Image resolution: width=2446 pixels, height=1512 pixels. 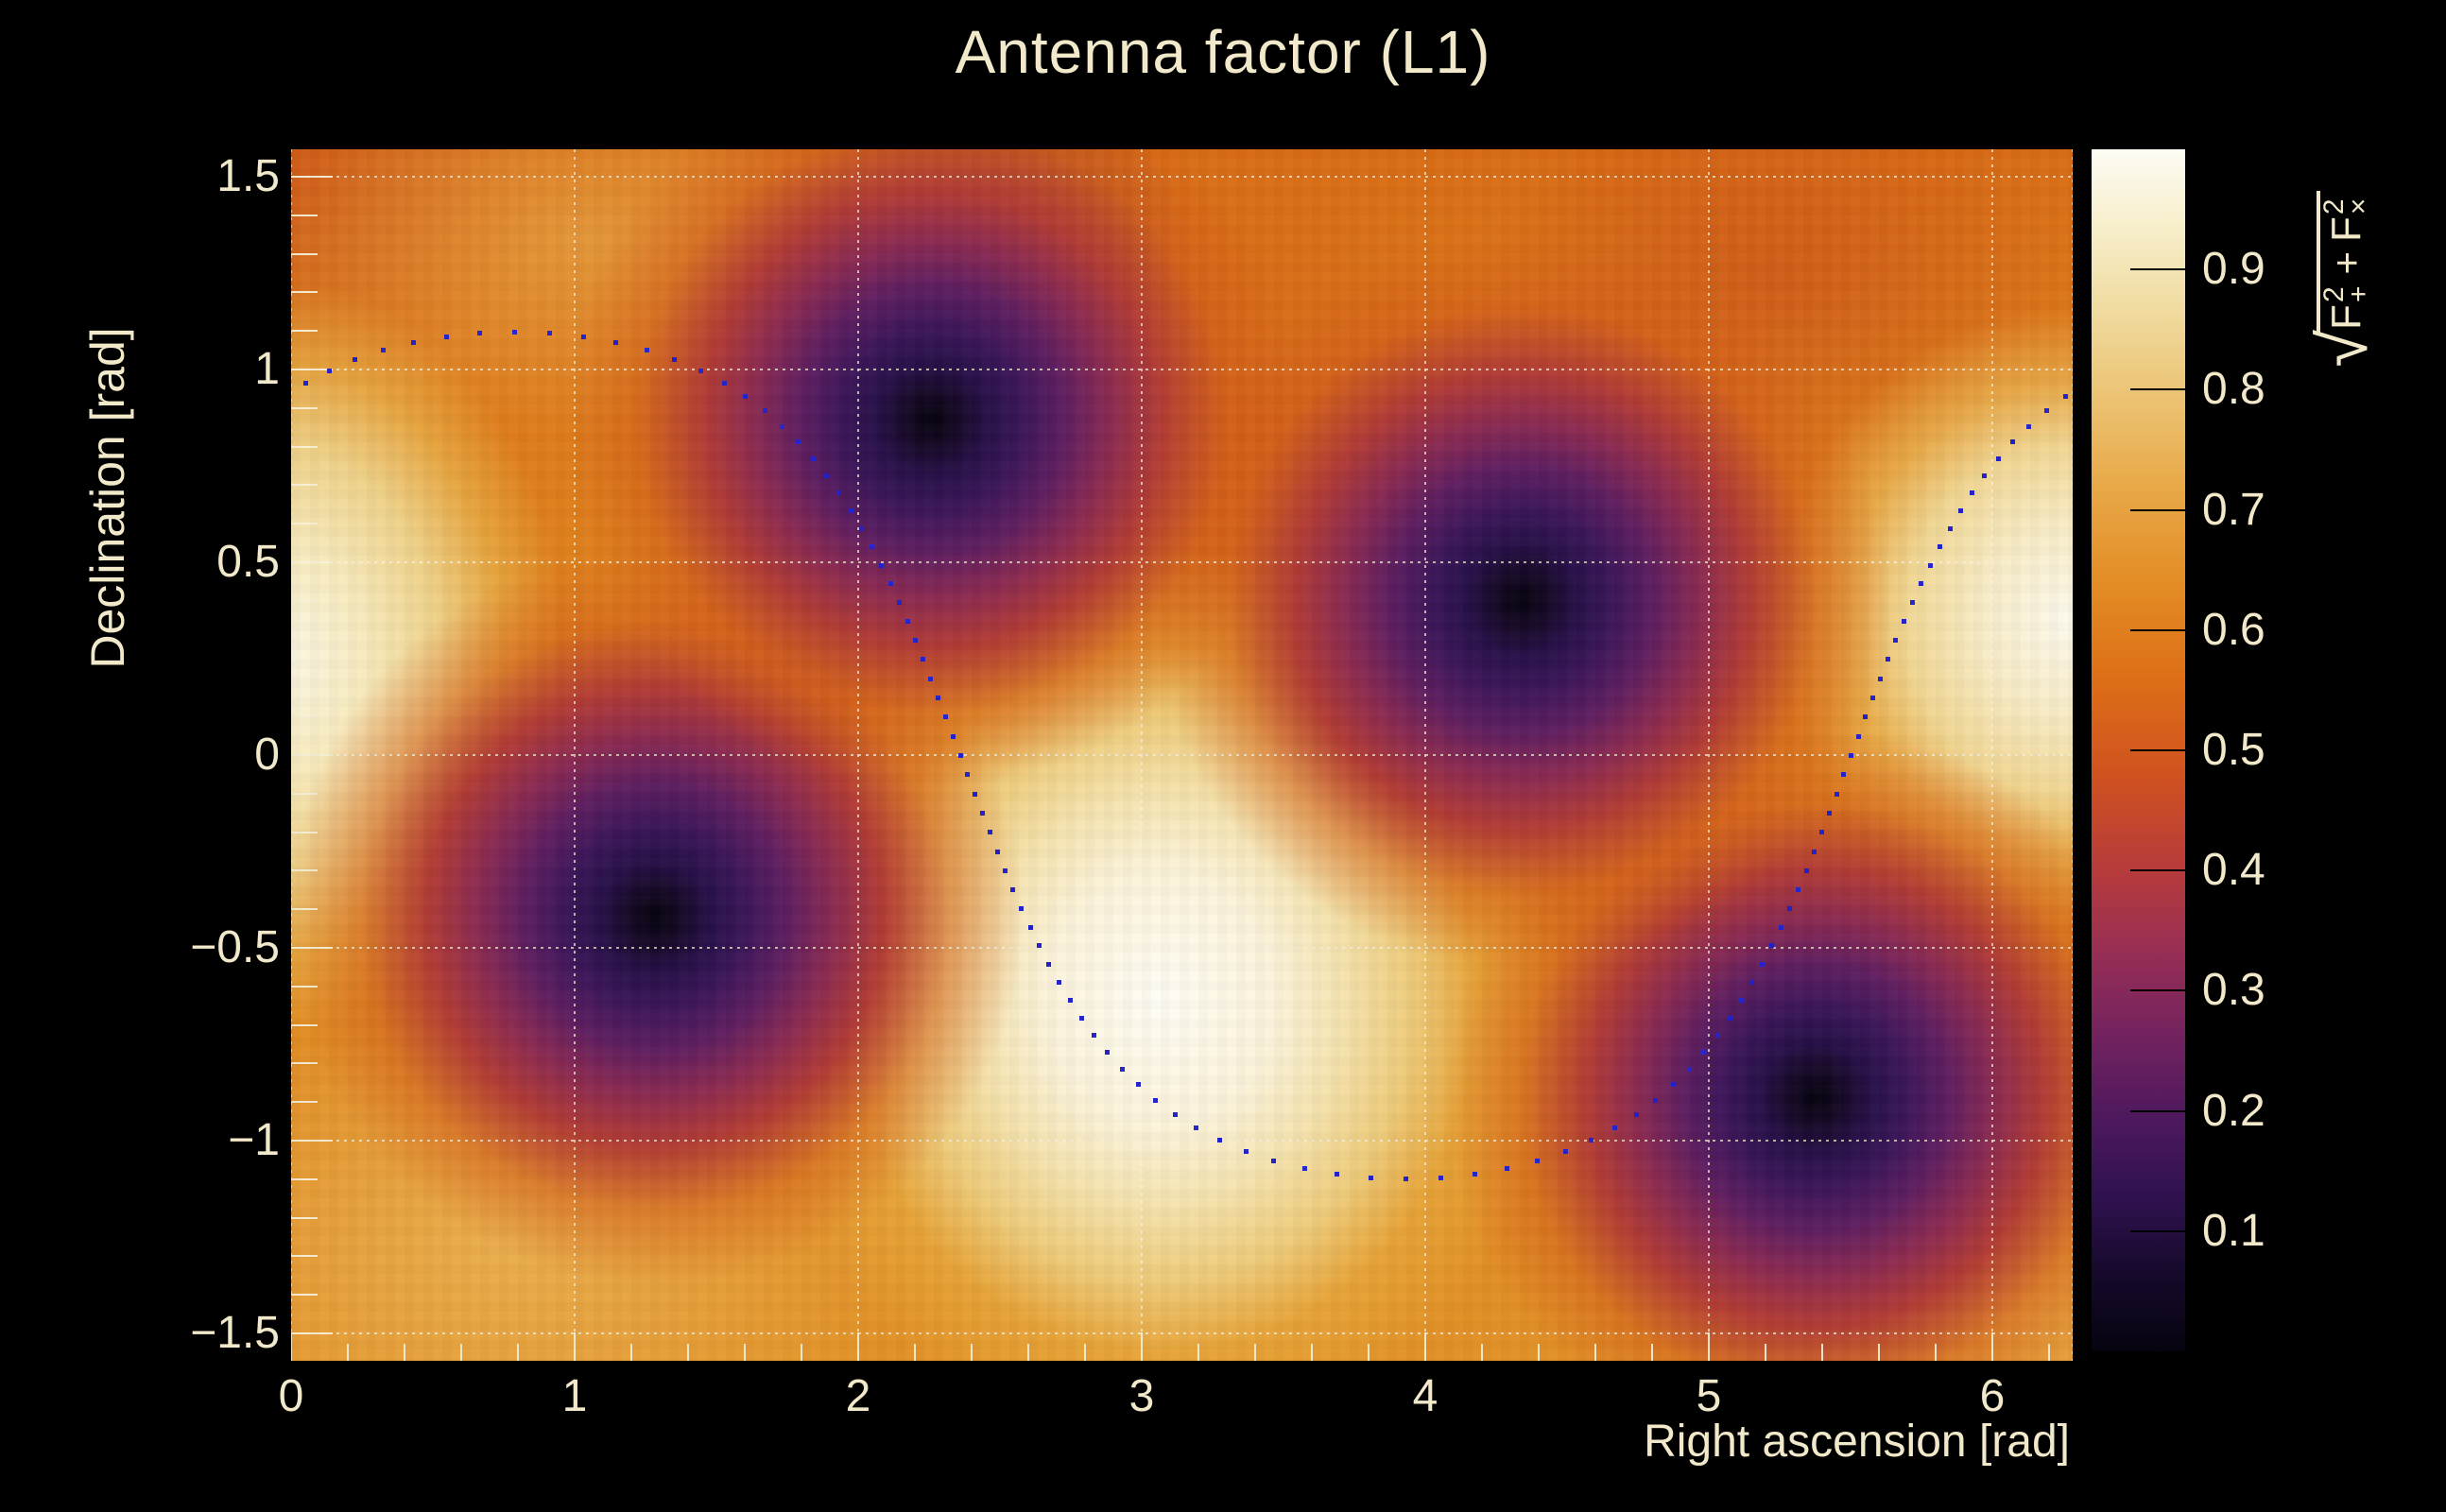 I want to click on colorbar-tick-label: 0.1, so click(x=2233, y=1230).